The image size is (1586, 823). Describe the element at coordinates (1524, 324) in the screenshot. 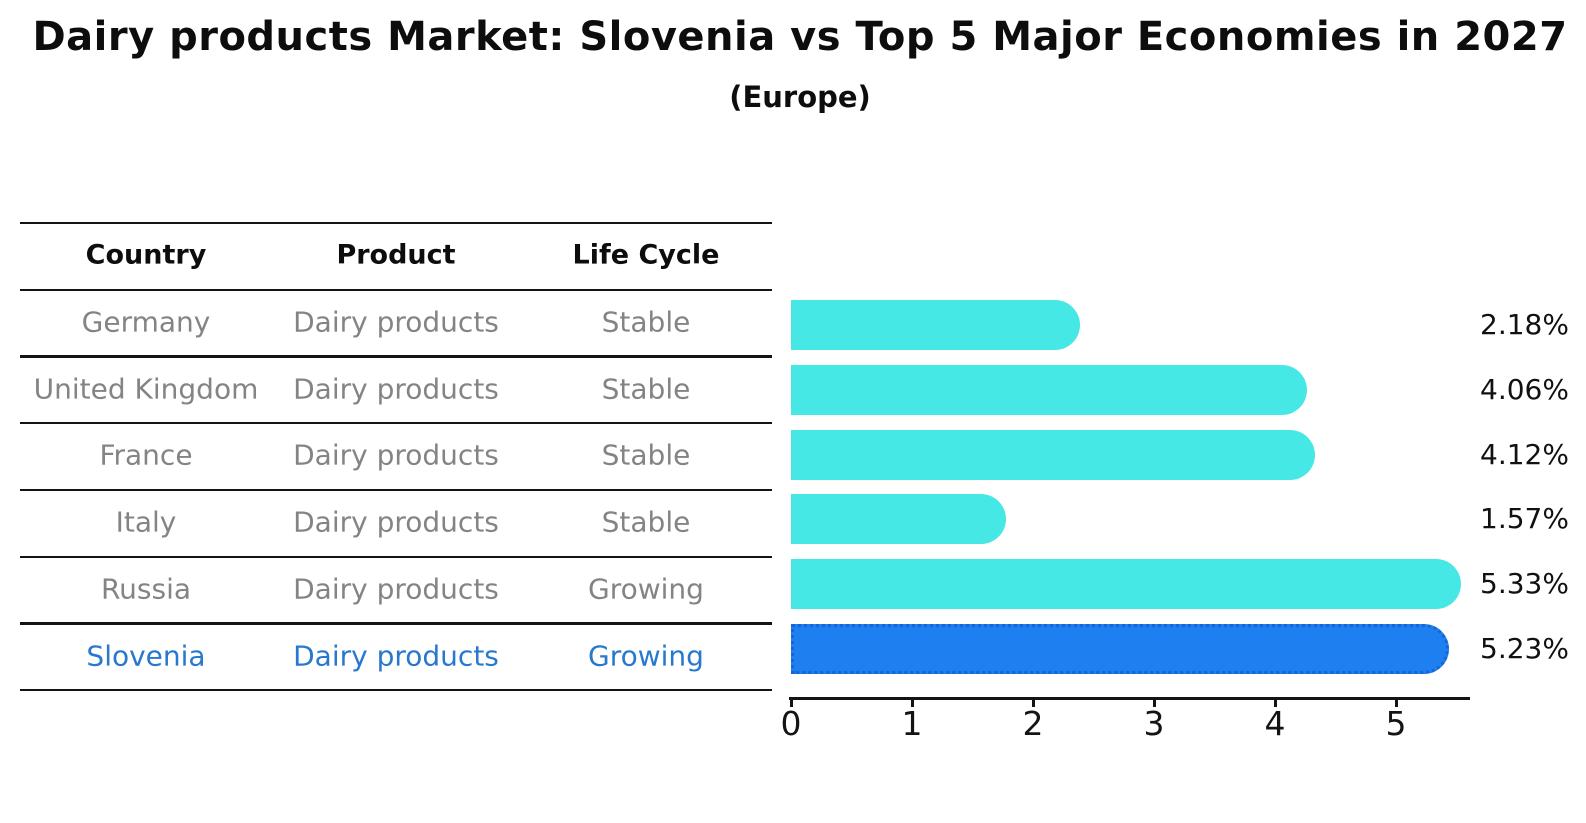

I see `value-label-germany: 2.18%` at that location.